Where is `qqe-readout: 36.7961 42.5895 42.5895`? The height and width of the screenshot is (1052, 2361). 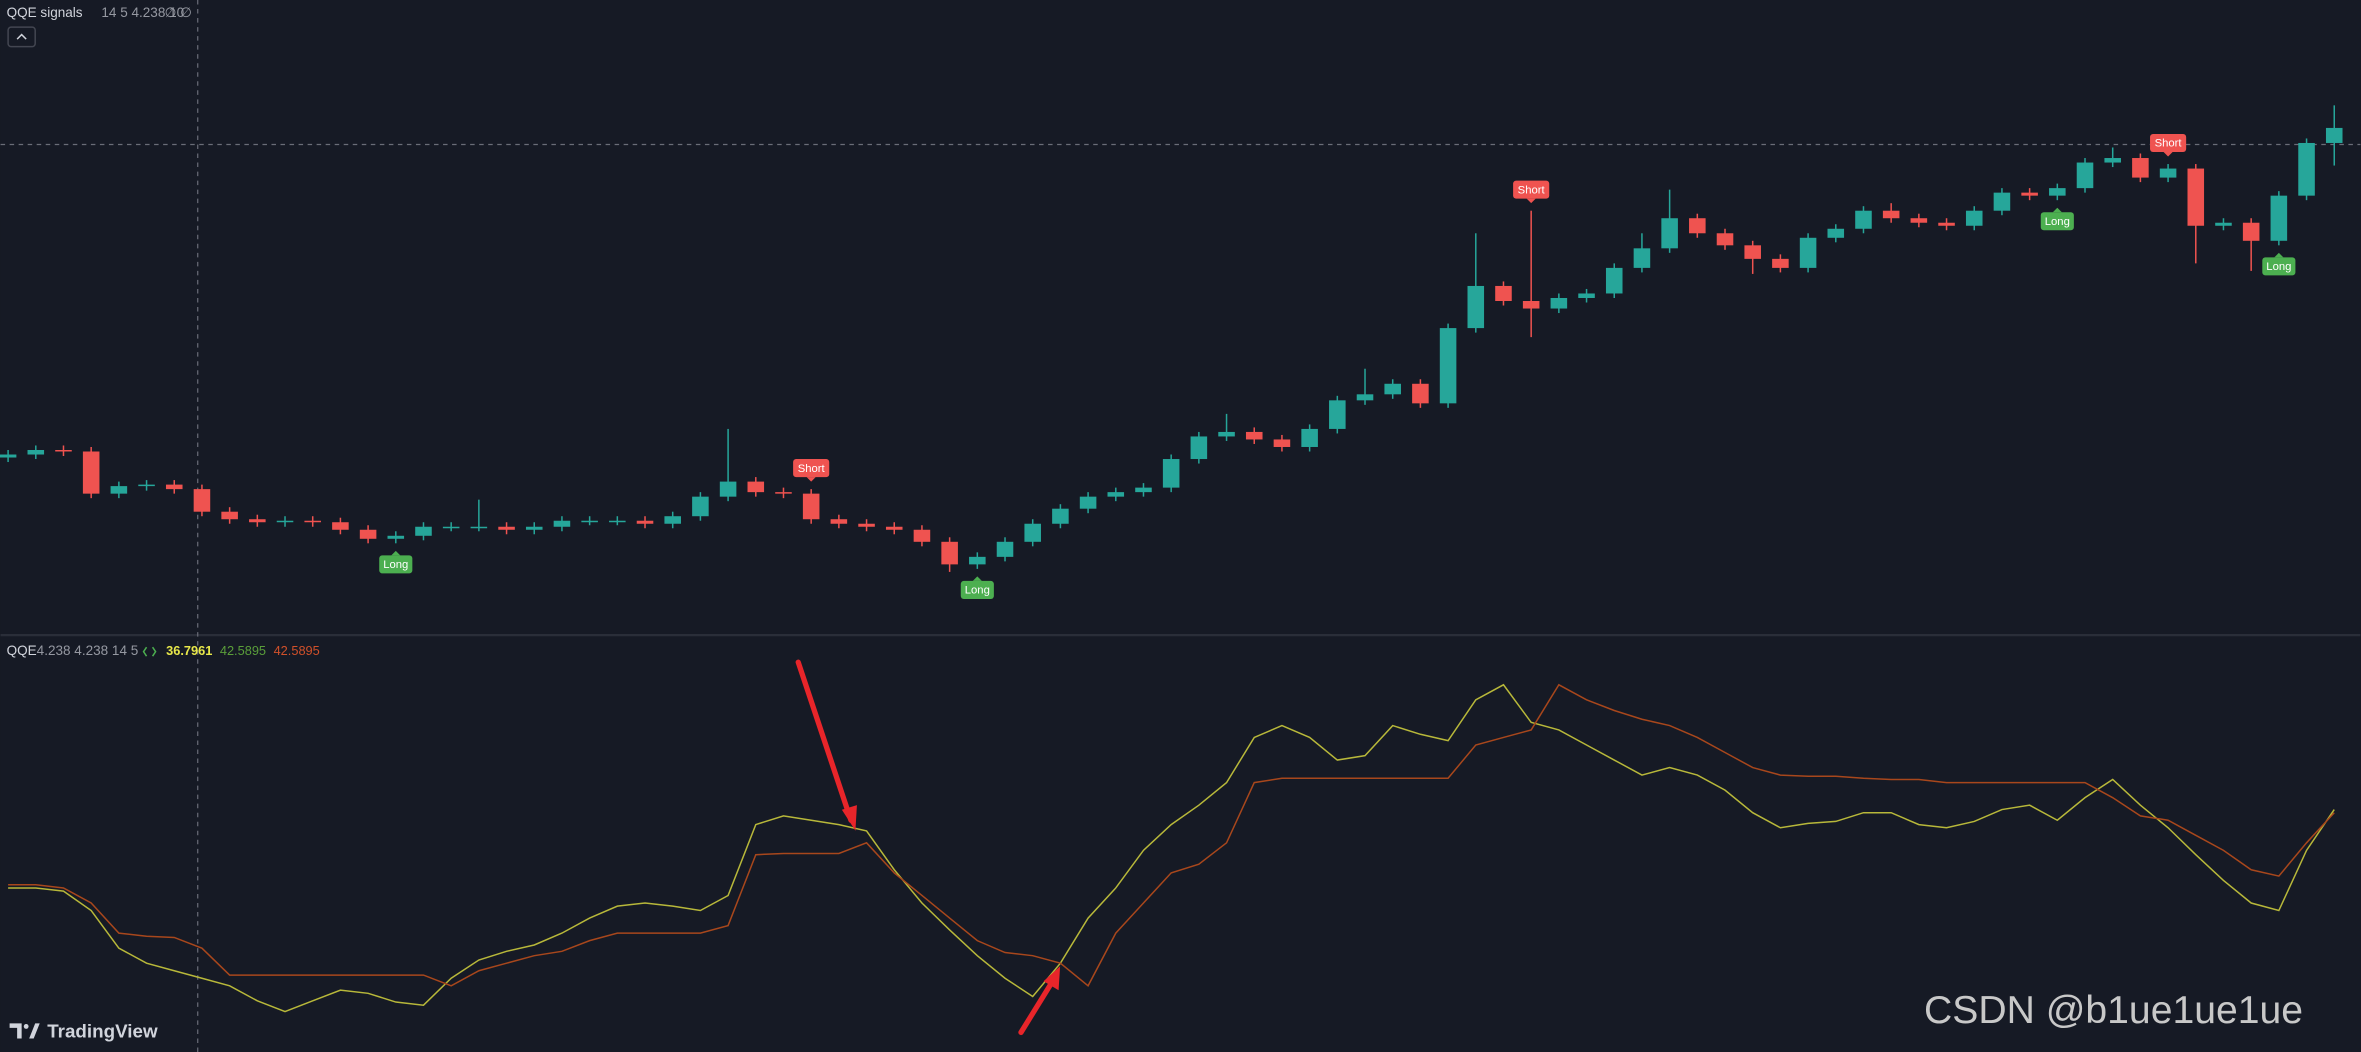 qqe-readout: 36.7961 42.5895 42.5895 is located at coordinates (243, 650).